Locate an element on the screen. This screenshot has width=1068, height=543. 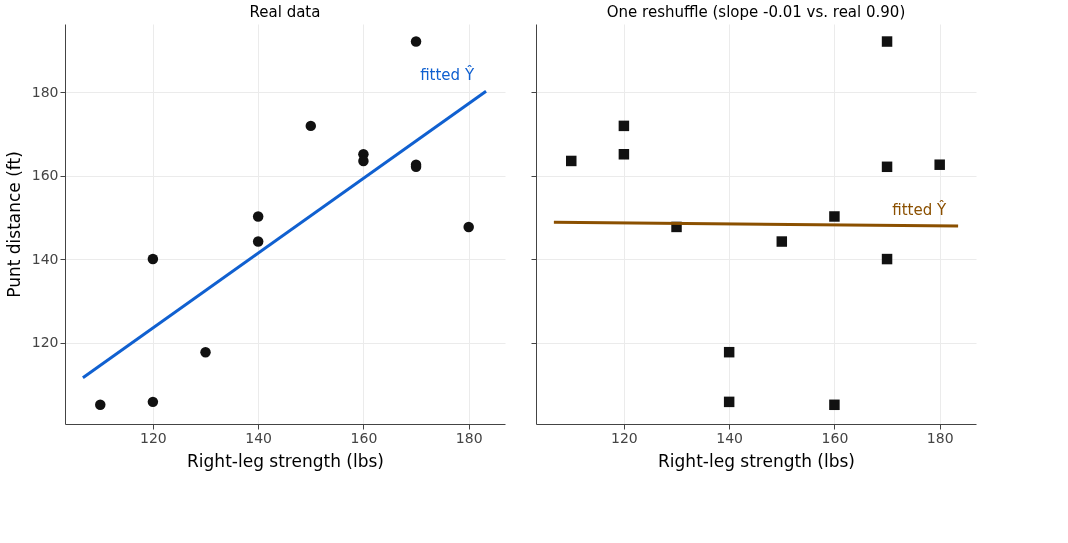
y-tick-label: 160 is located at coordinates (45, 175).